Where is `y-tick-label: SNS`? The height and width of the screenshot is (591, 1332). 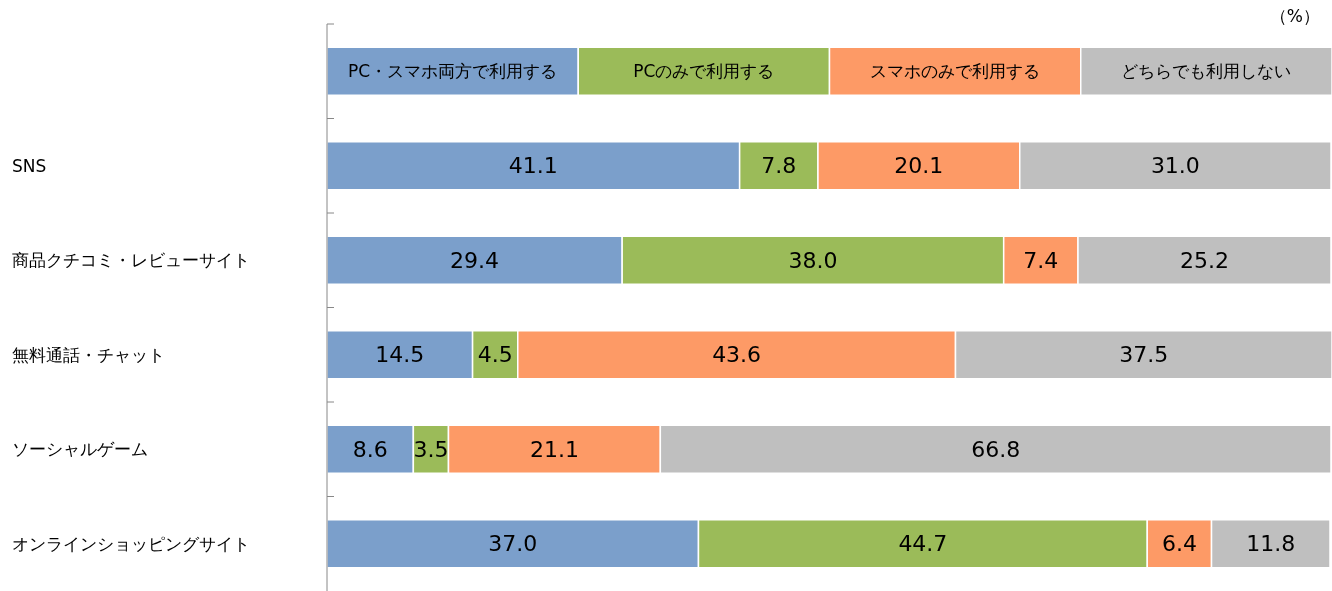 y-tick-label: SNS is located at coordinates (29, 165).